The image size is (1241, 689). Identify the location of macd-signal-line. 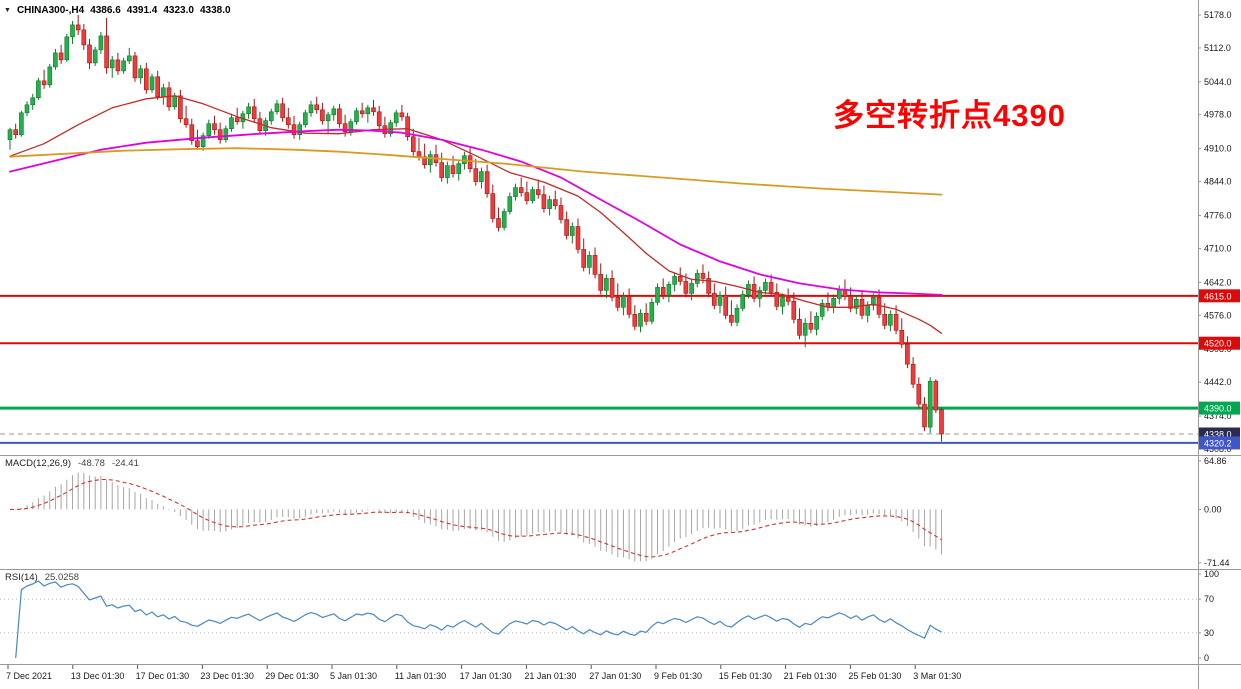
(475, 518).